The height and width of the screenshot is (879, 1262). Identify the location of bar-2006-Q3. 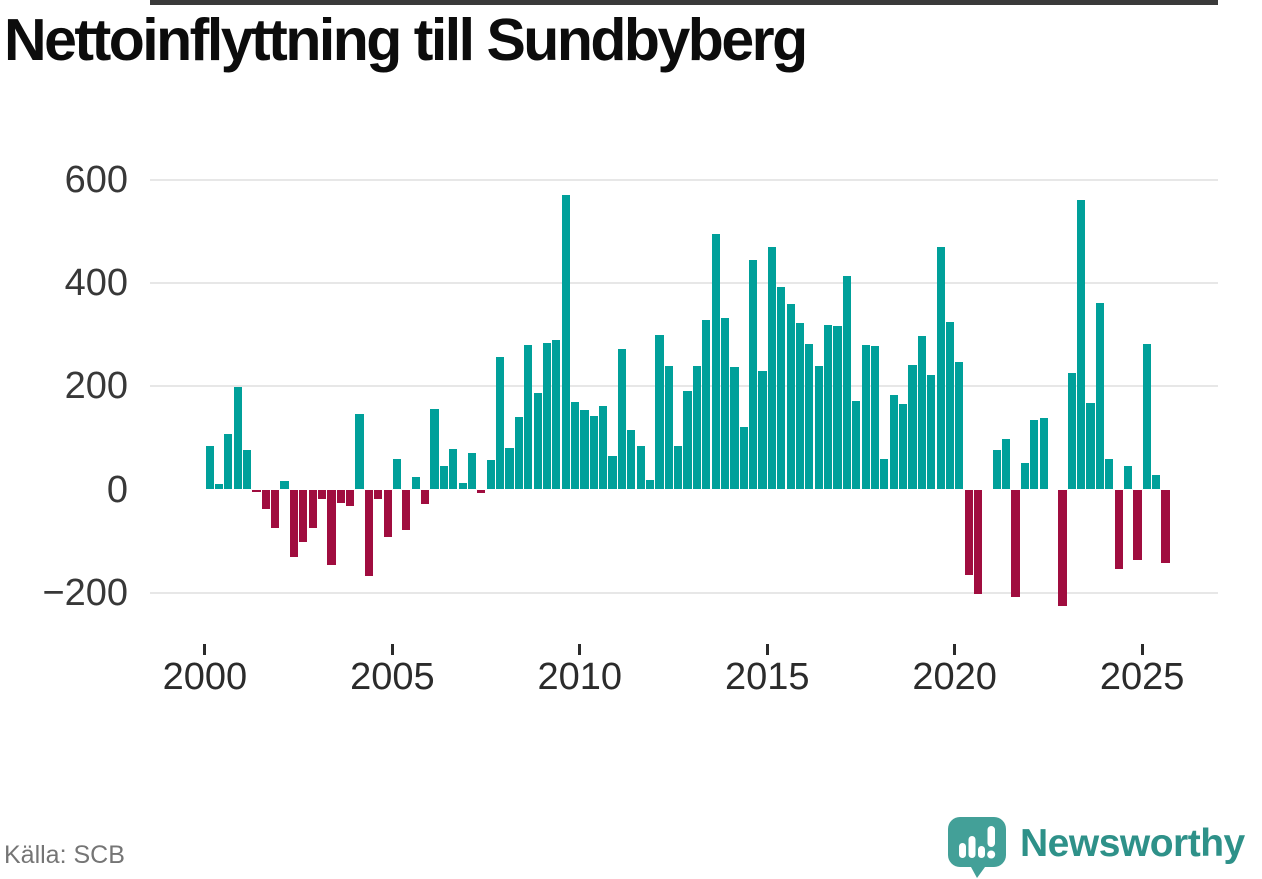
(453, 469).